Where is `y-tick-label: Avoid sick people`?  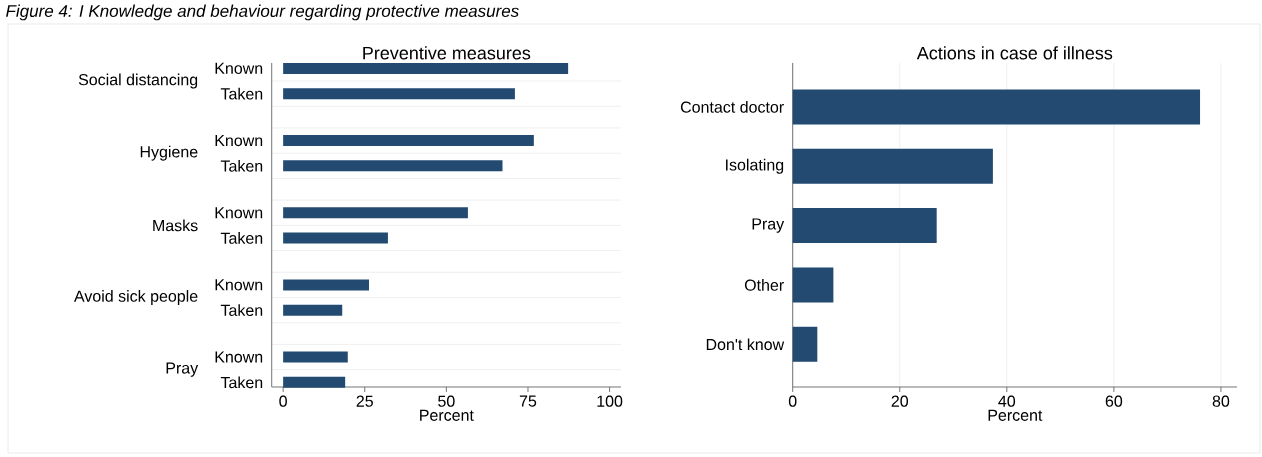 y-tick-label: Avoid sick people is located at coordinates (135, 297).